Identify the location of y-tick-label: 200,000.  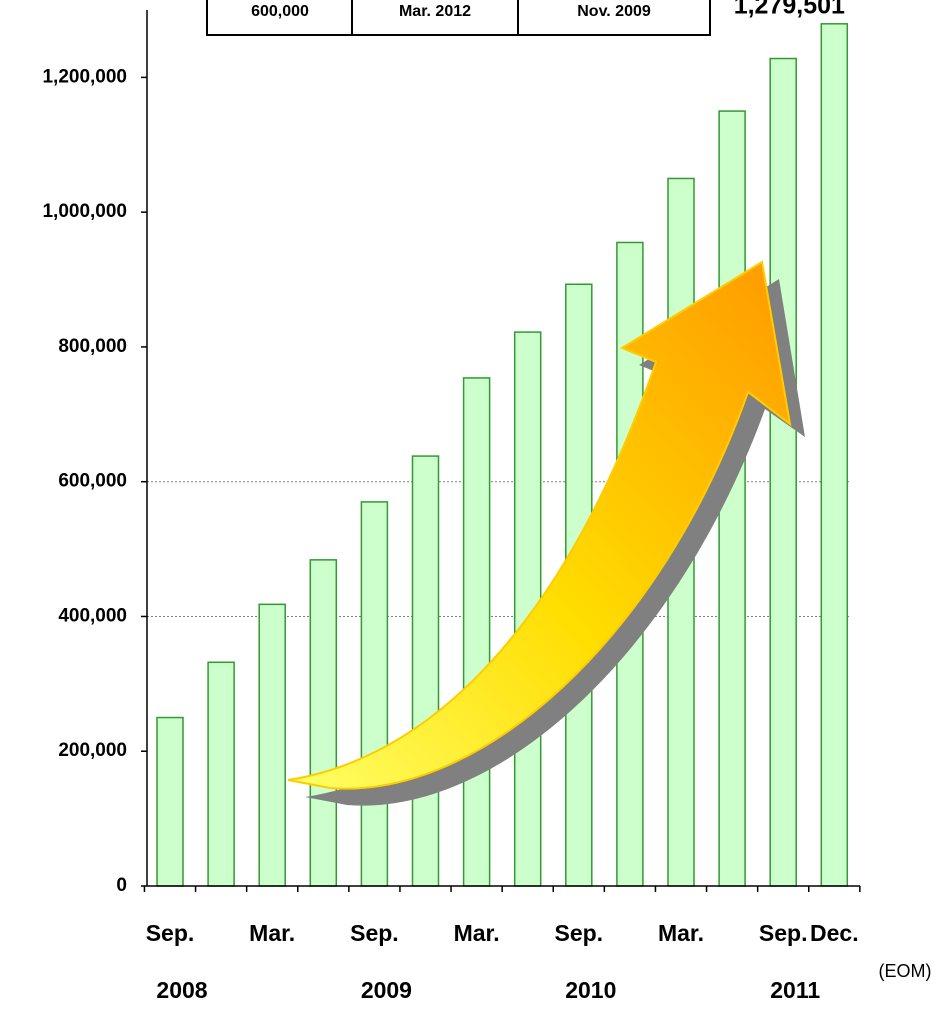
(92, 750).